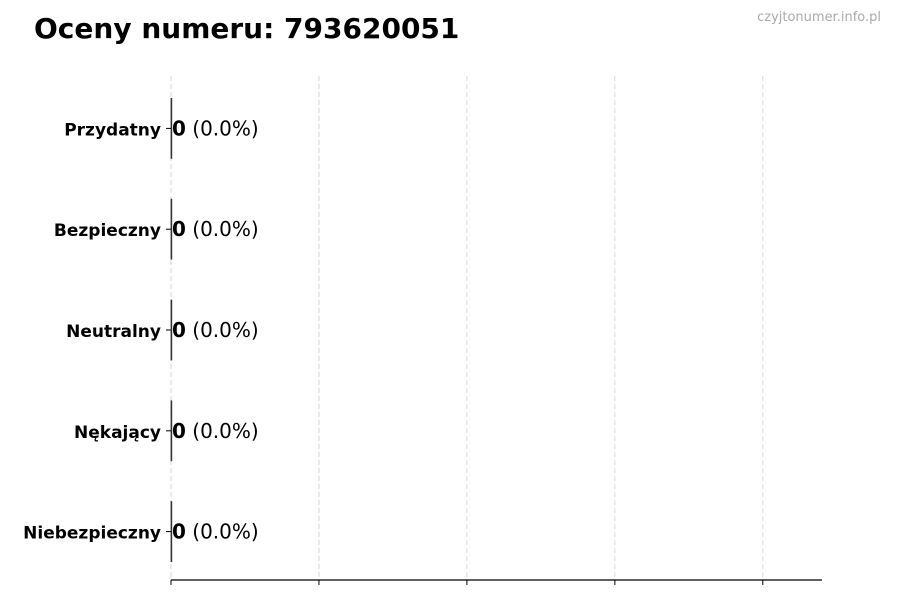  I want to click on category-label: Nękający, so click(117, 433).